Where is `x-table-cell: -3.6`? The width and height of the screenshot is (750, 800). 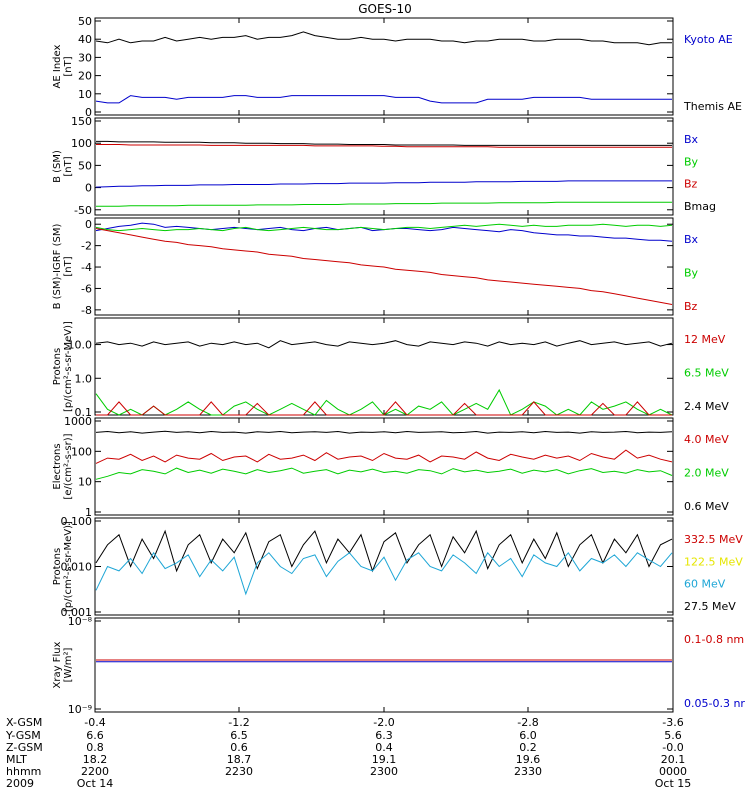 x-table-cell: -3.6 is located at coordinates (672, 722).